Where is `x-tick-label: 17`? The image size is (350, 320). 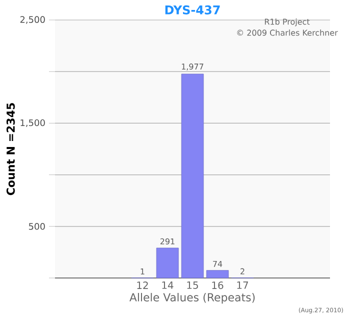
x-tick-label: 17 is located at coordinates (242, 285).